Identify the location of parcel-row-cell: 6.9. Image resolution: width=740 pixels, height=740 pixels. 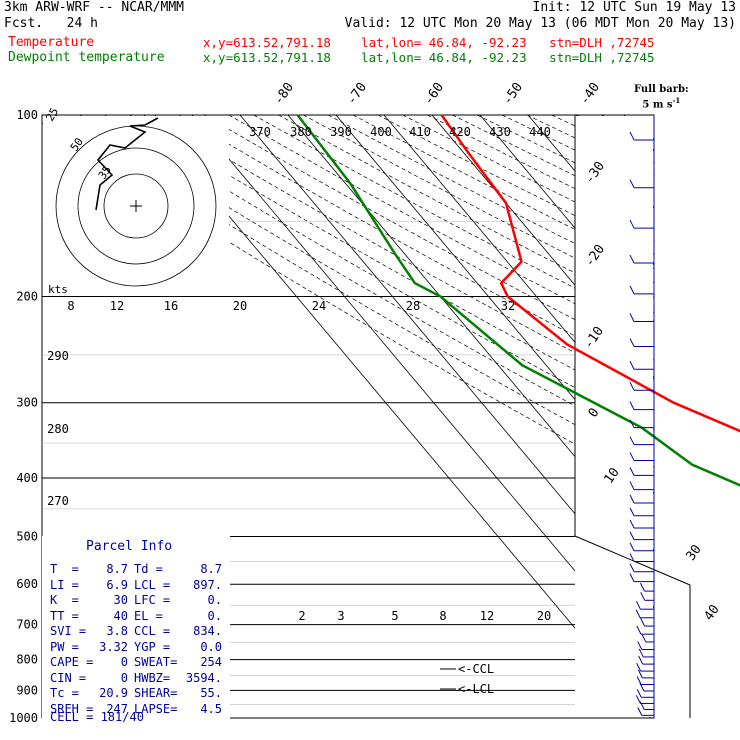
(117, 585).